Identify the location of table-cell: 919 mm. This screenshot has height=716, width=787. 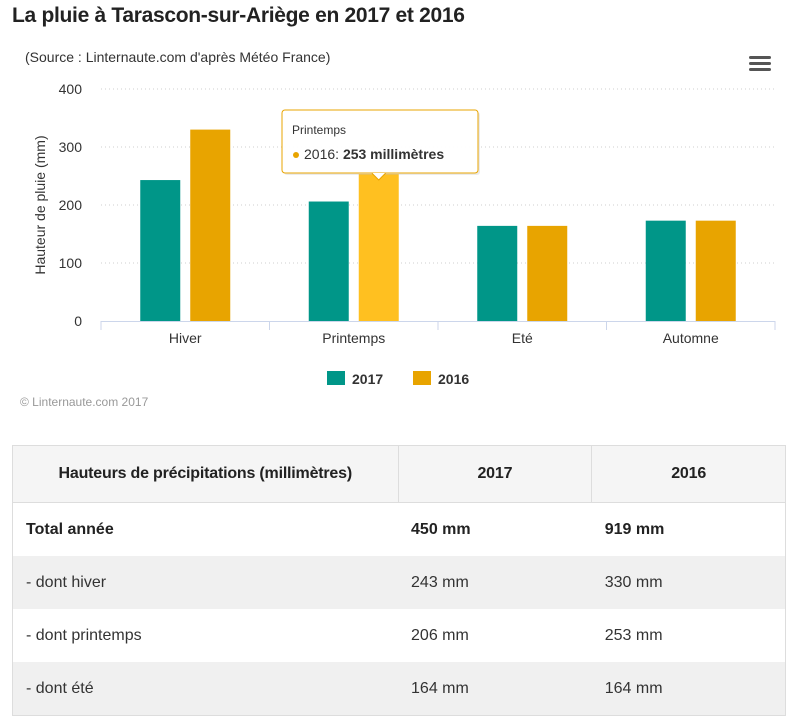
(634, 529).